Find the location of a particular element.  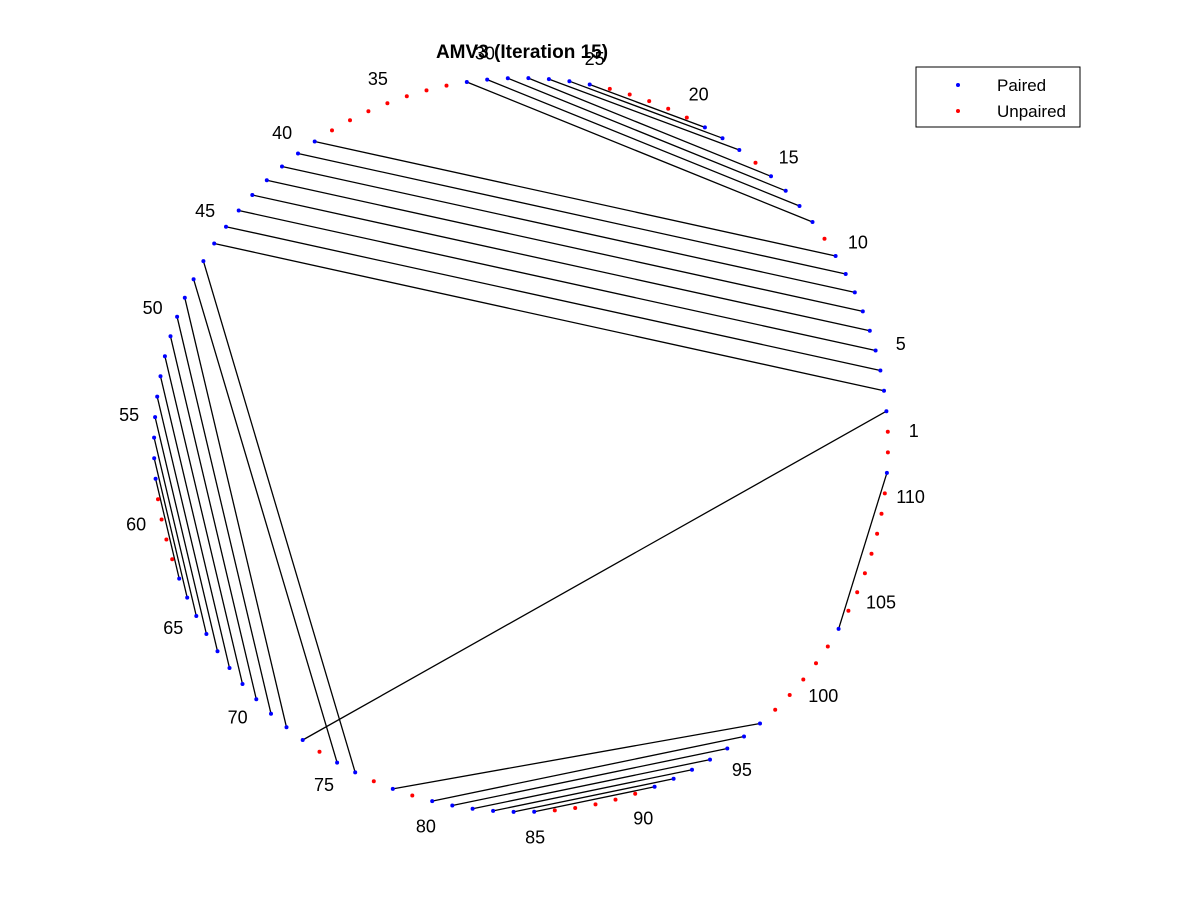

legend-unpaired-label: Unpaired is located at coordinates (1031, 111).